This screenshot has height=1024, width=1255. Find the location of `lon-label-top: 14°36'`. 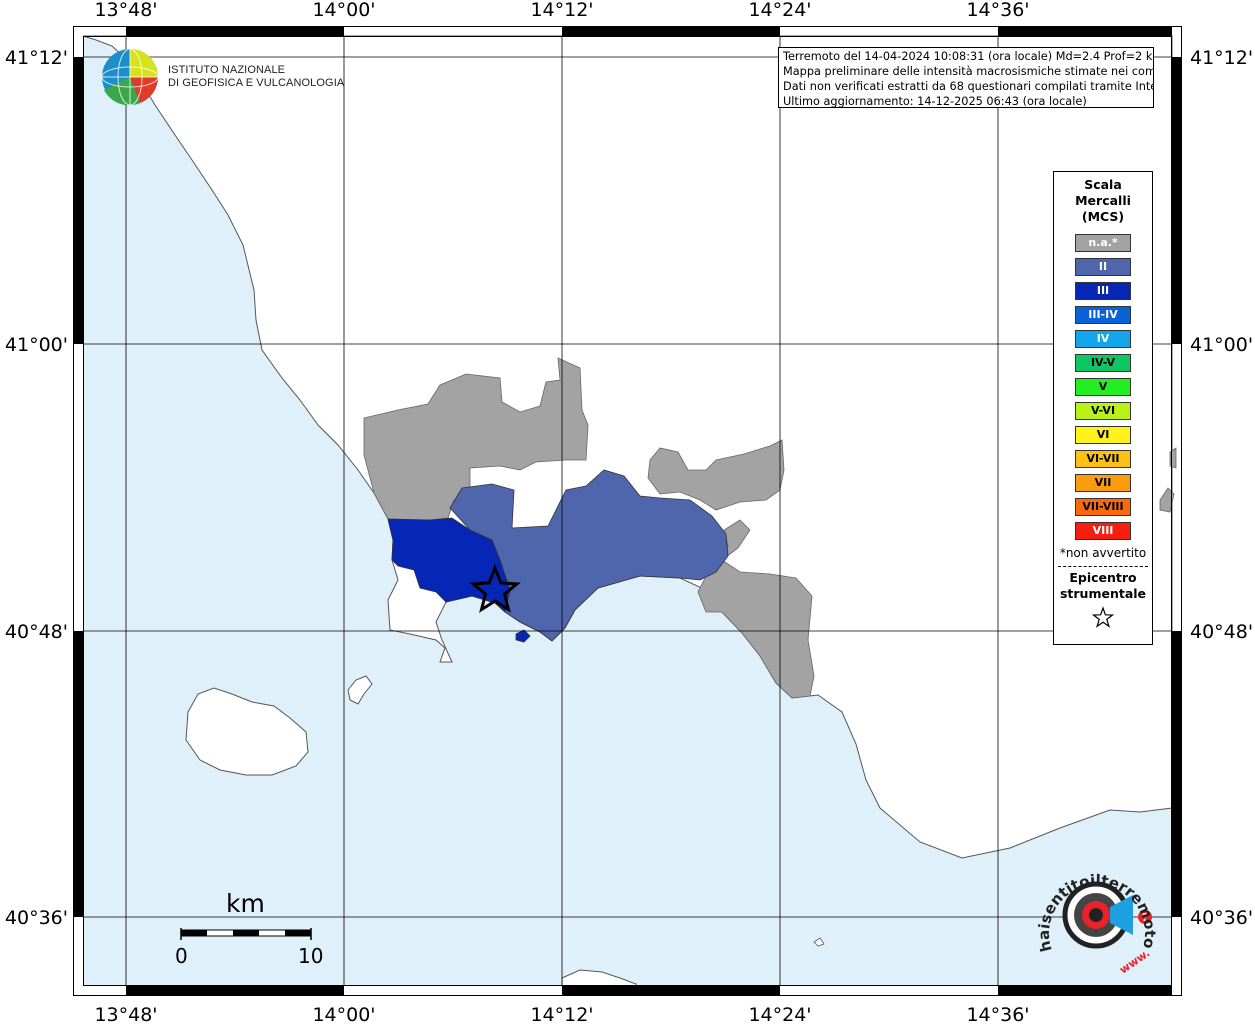

lon-label-top: 14°36' is located at coordinates (997, 10).